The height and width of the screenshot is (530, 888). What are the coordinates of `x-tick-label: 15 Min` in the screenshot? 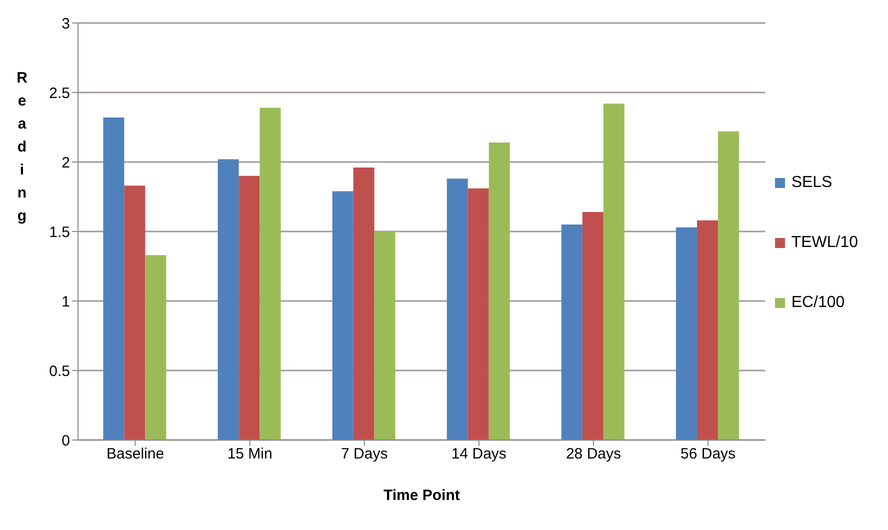 It's located at (249, 454).